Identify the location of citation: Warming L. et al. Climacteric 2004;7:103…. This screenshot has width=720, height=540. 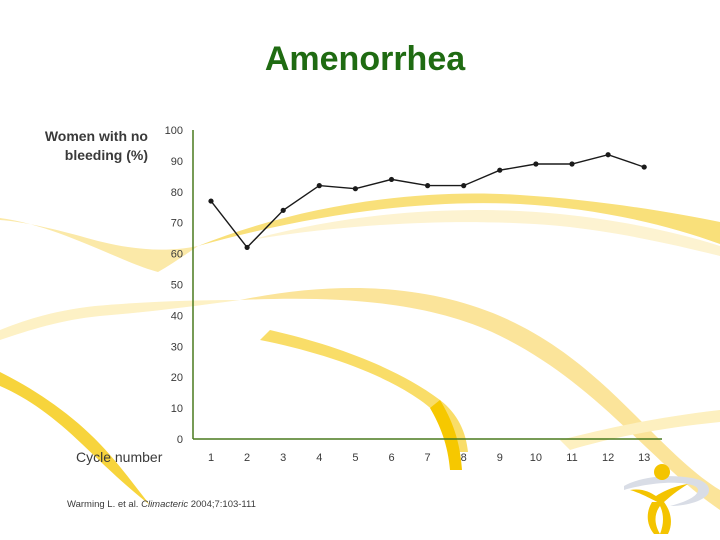
(161, 504).